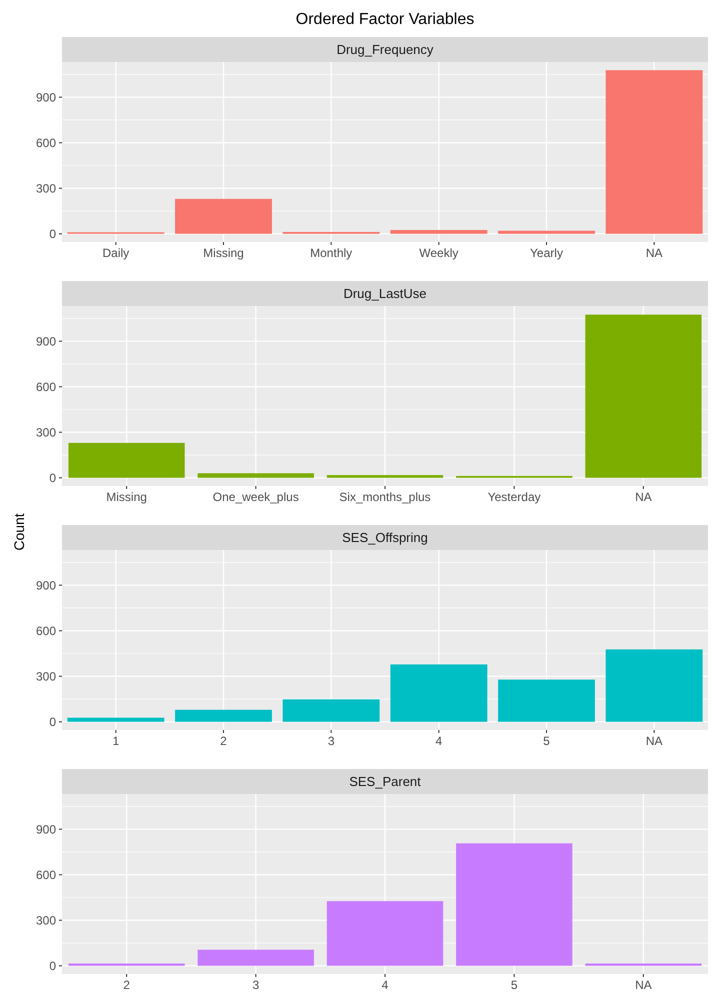 Image resolution: width=716 pixels, height=994 pixels. What do you see at coordinates (385, 537) in the screenshot?
I see `chart-subtitle: SES_Offspring` at bounding box center [385, 537].